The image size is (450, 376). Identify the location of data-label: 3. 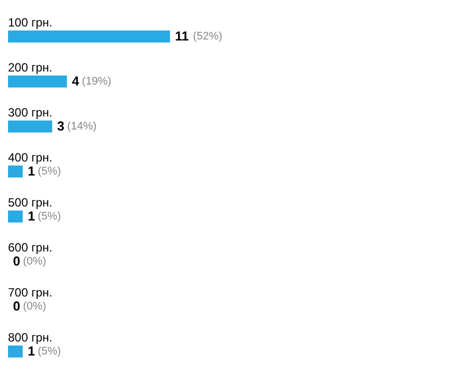
(60, 126).